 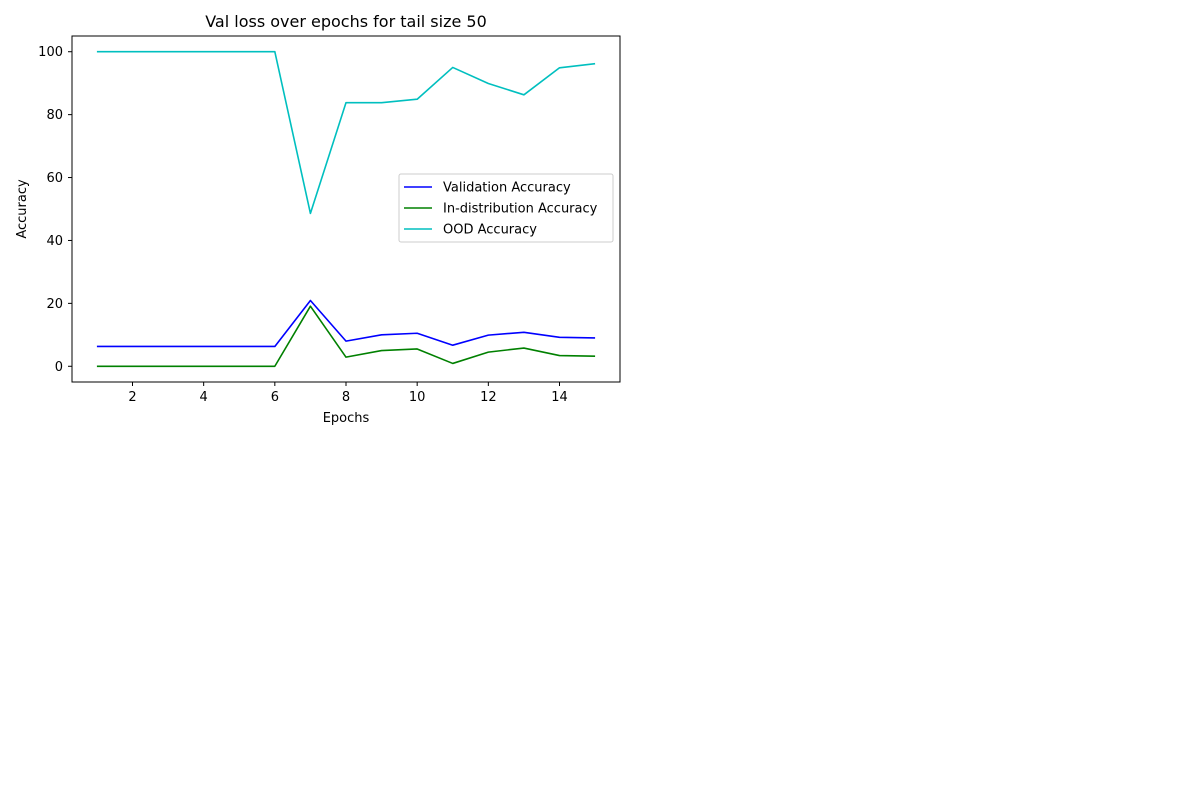 What do you see at coordinates (559, 397) in the screenshot?
I see `x-tick-label: 14` at bounding box center [559, 397].